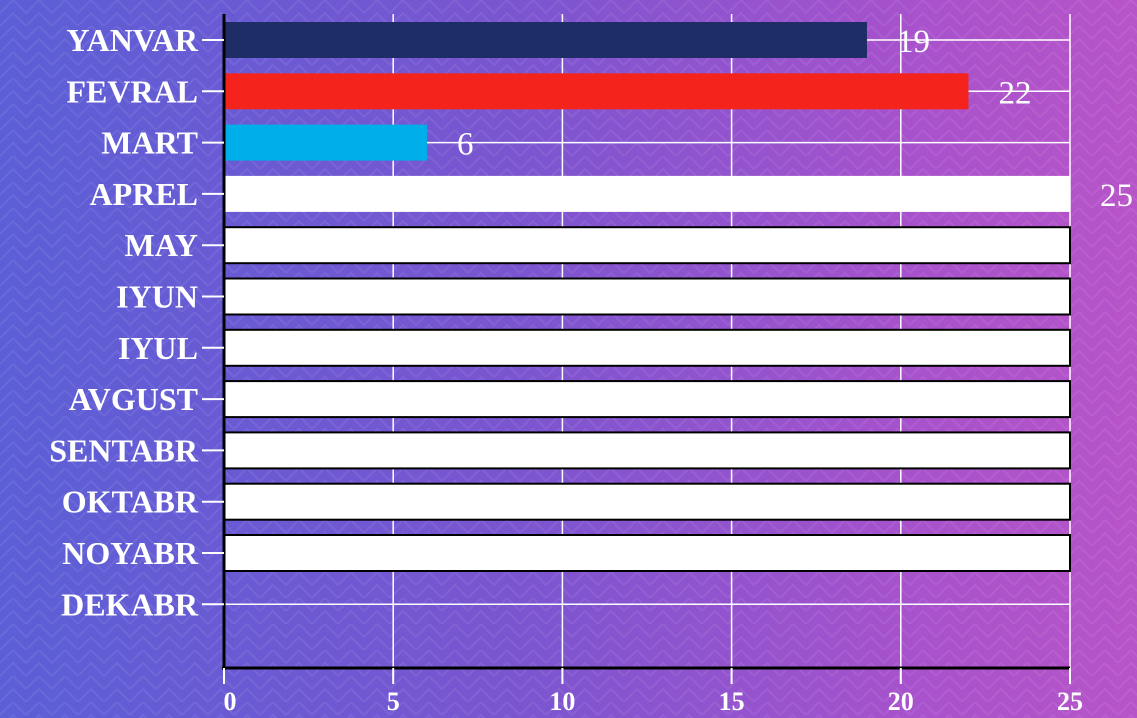 This screenshot has width=1137, height=718. I want to click on bar-aprel, so click(647, 193).